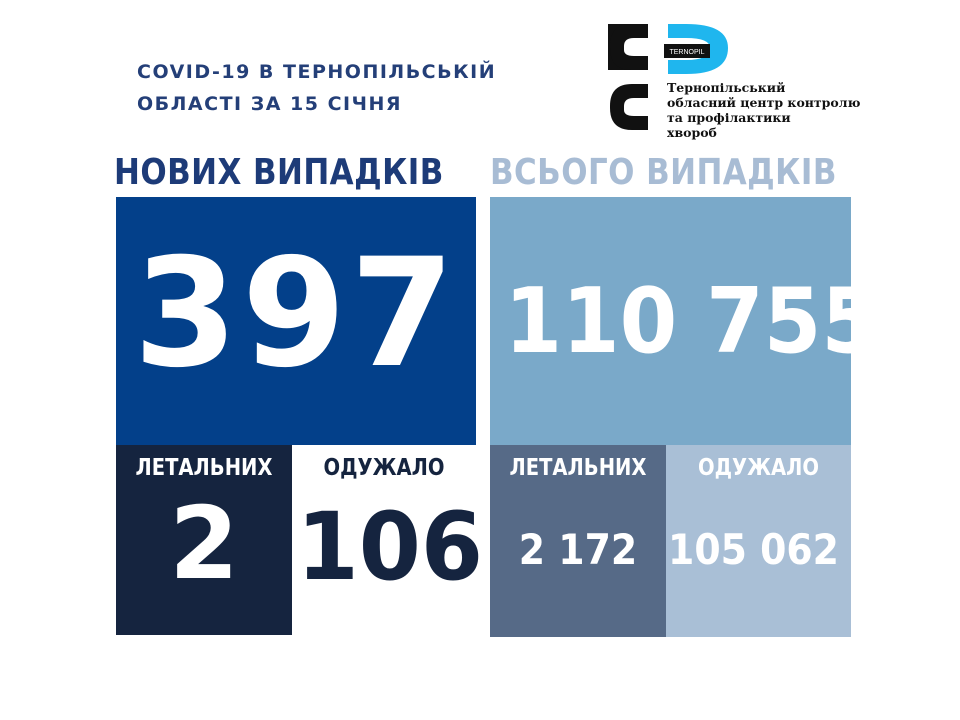 The width and height of the screenshot is (960, 720). What do you see at coordinates (764, 102) in the screenshot?
I see `logo-line: обласний центр контролю` at bounding box center [764, 102].